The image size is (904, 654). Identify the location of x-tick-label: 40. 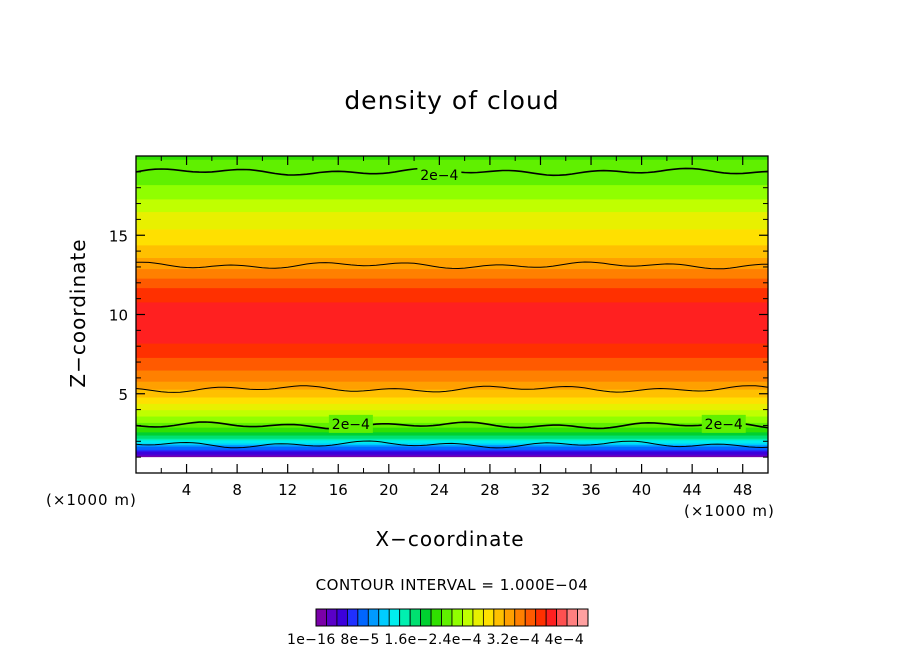
(641, 490).